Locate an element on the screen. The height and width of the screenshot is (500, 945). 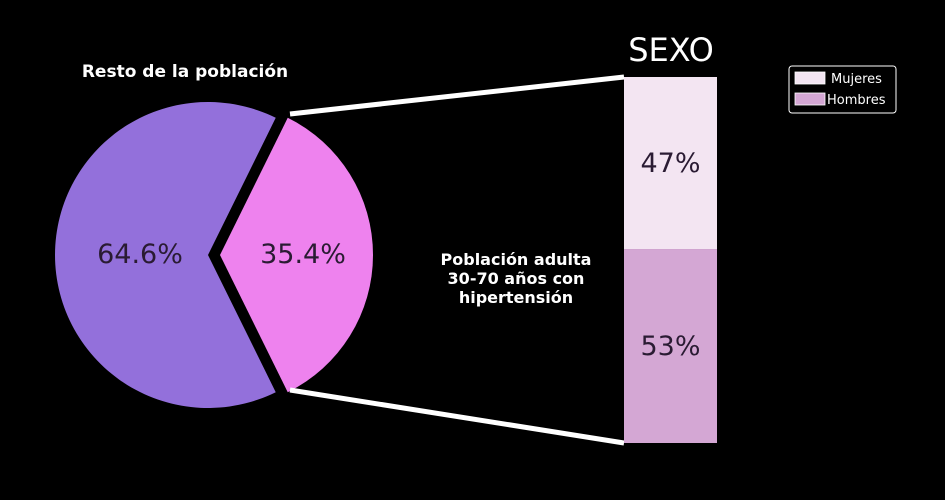
hypertension-label-line-1: Población adulta is located at coordinates (516, 259).